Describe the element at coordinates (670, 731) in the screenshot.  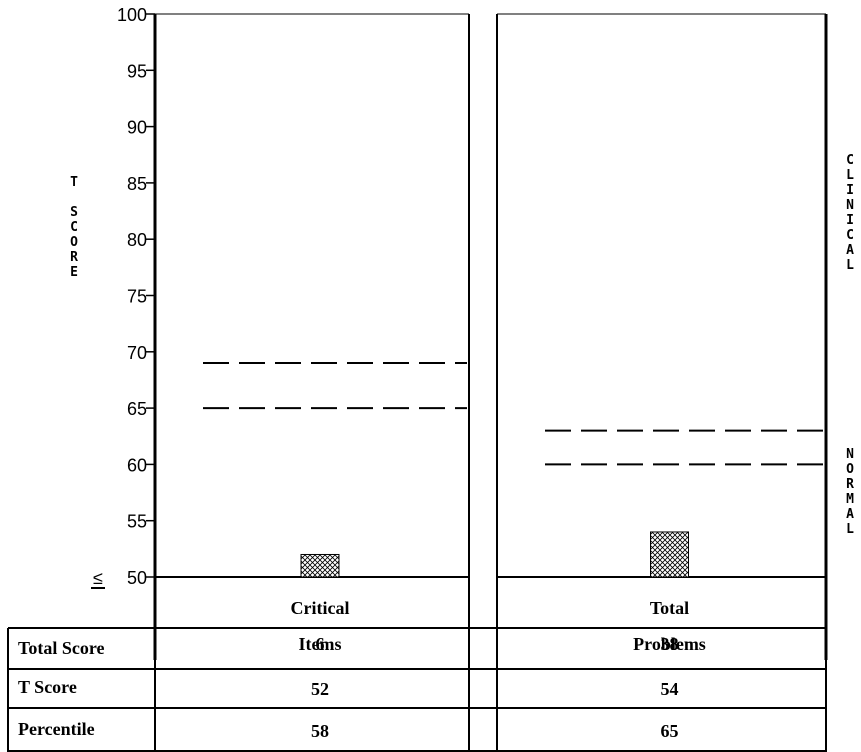
I see `table-cell: 65` at that location.